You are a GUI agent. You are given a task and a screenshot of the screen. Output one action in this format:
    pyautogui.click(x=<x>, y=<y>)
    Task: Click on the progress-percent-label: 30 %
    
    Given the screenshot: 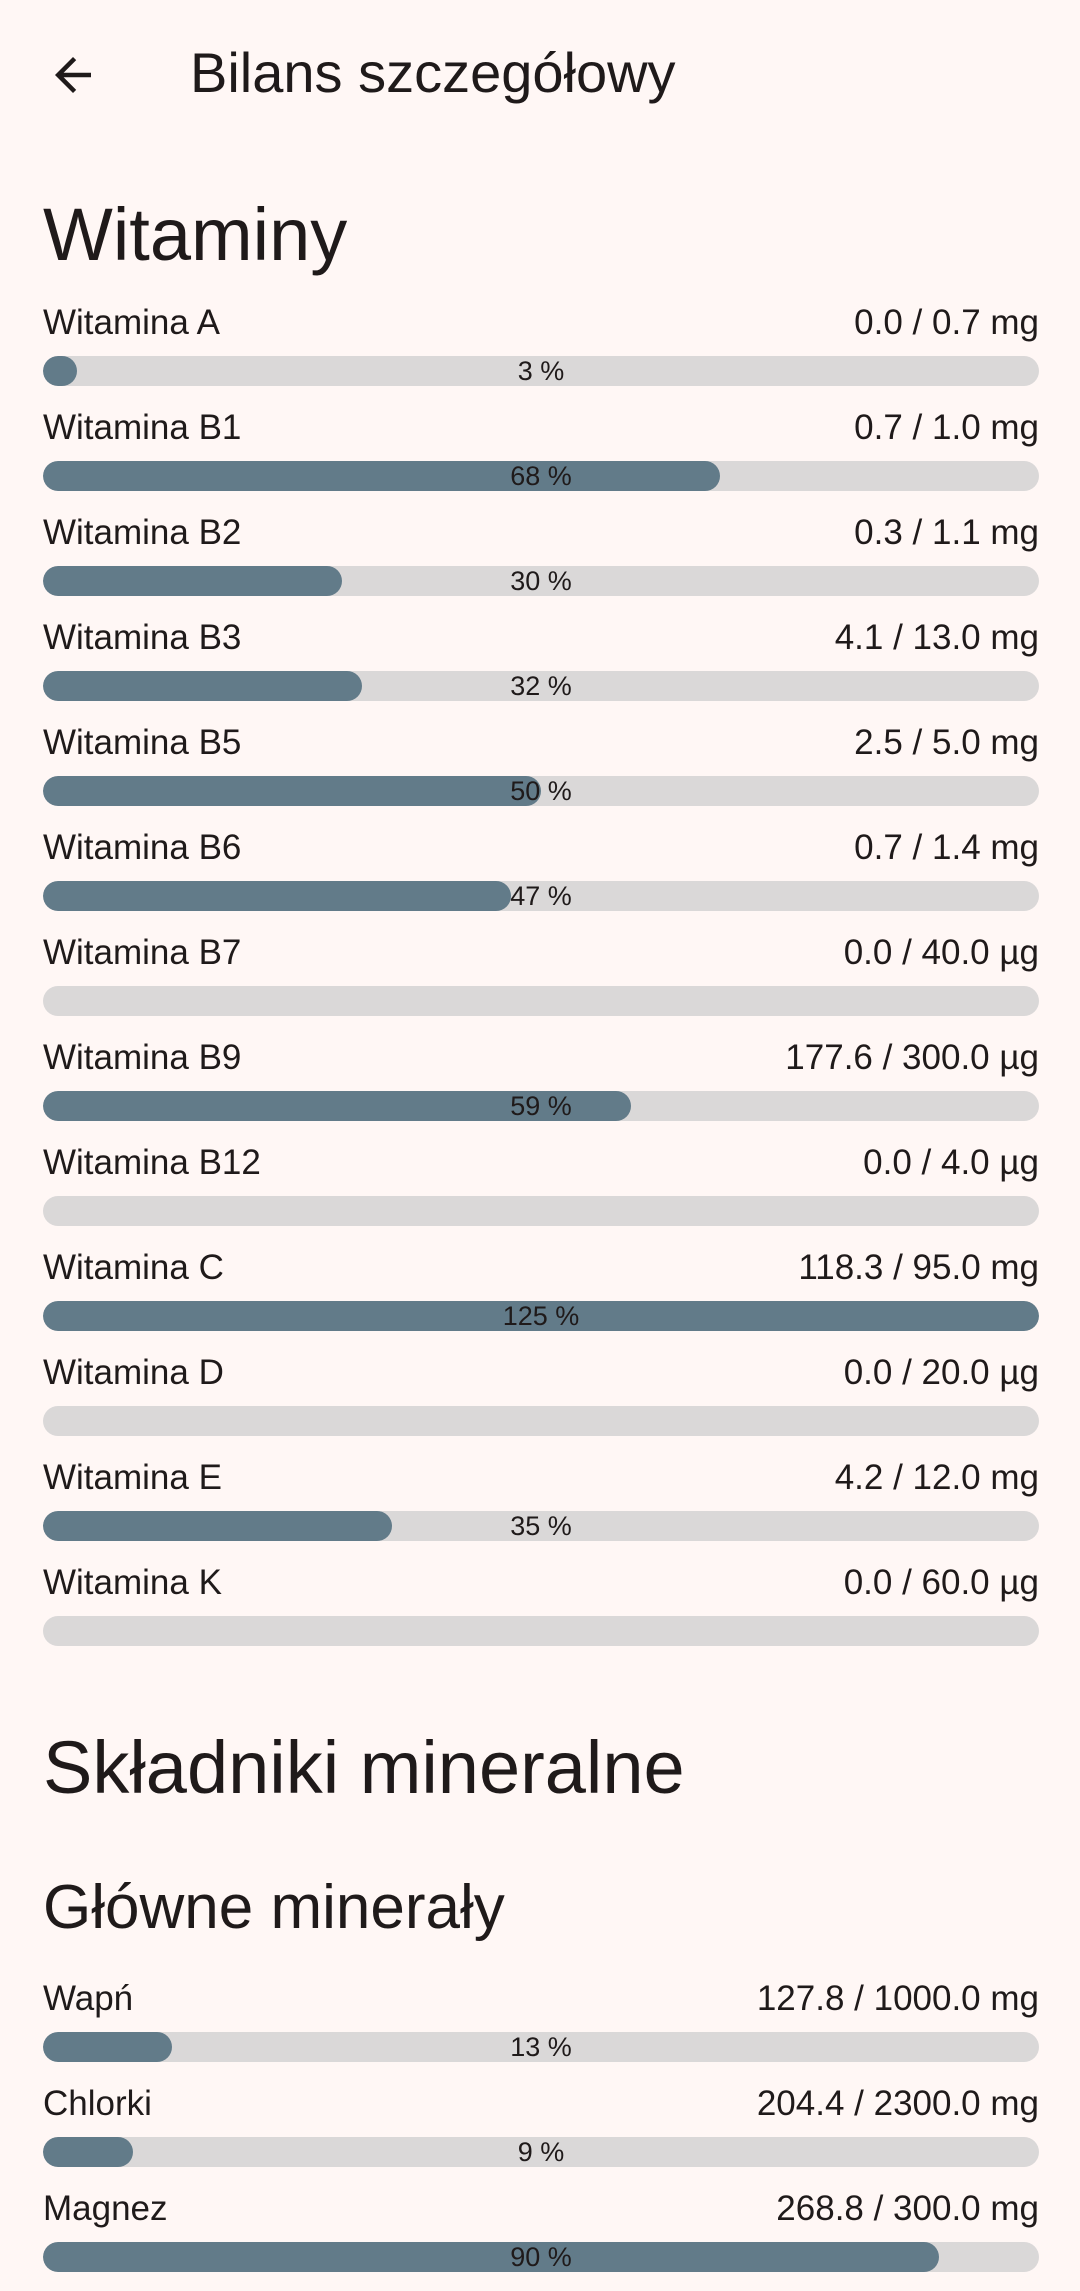 What is the action you would take?
    pyautogui.click(x=541, y=581)
    